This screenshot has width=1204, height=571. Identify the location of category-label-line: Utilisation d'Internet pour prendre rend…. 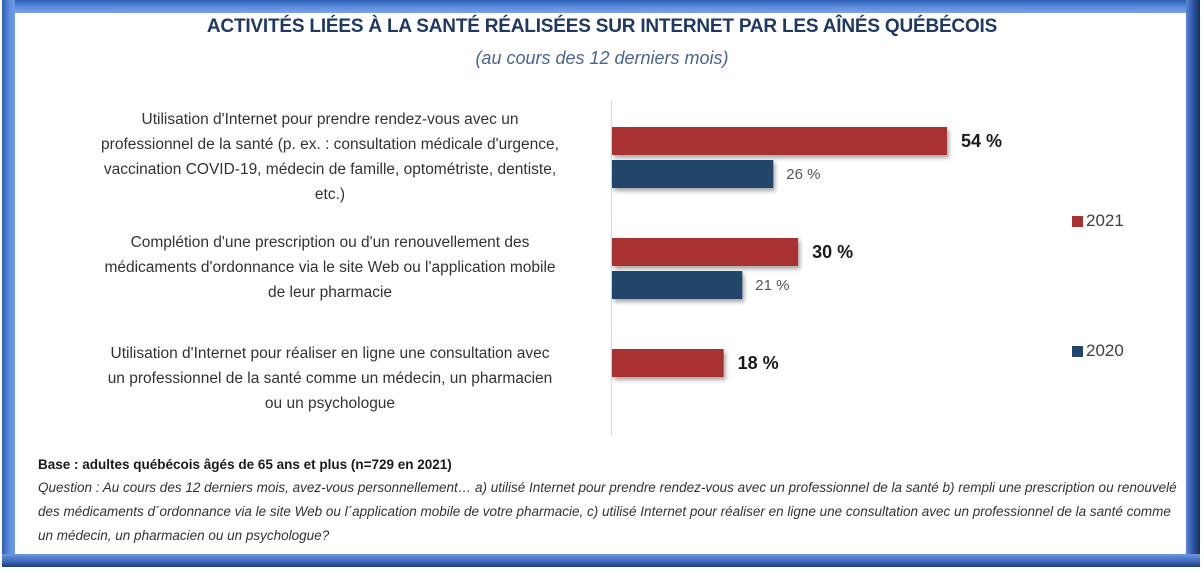
(330, 119).